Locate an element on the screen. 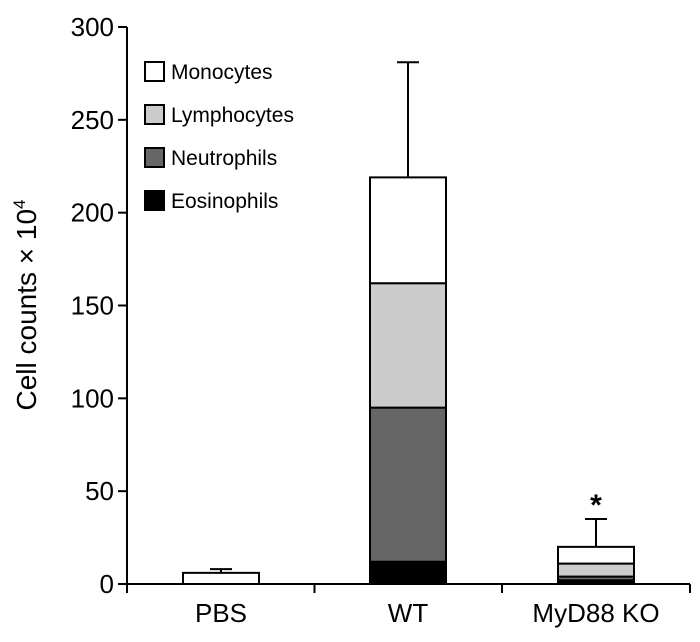 The height and width of the screenshot is (642, 700). y-tick-label: 150 is located at coordinates (92, 306).